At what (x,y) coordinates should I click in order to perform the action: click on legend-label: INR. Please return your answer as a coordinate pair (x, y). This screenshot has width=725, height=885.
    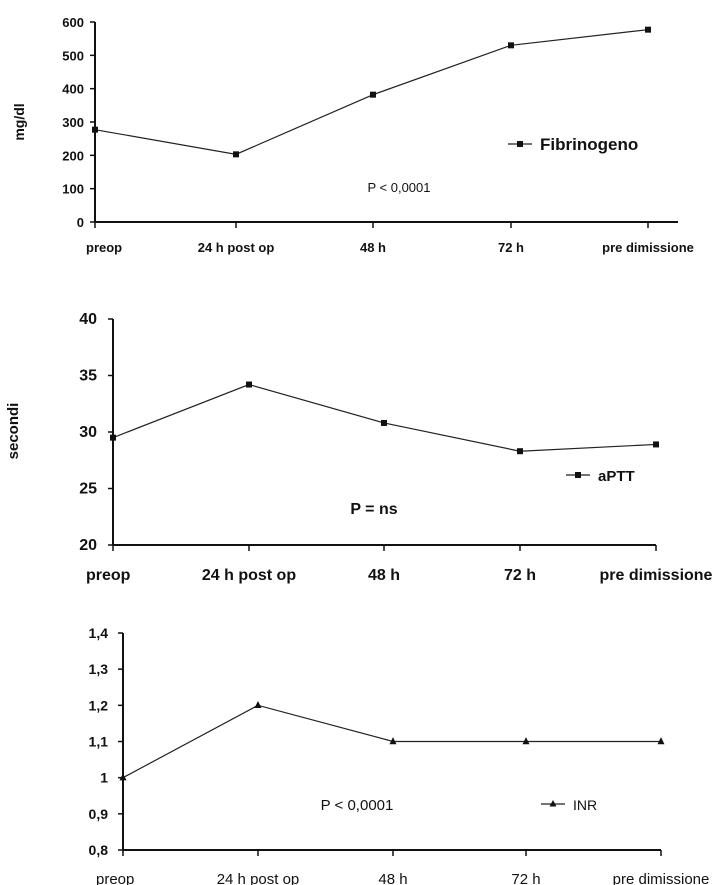
    Looking at the image, I should click on (585, 805).